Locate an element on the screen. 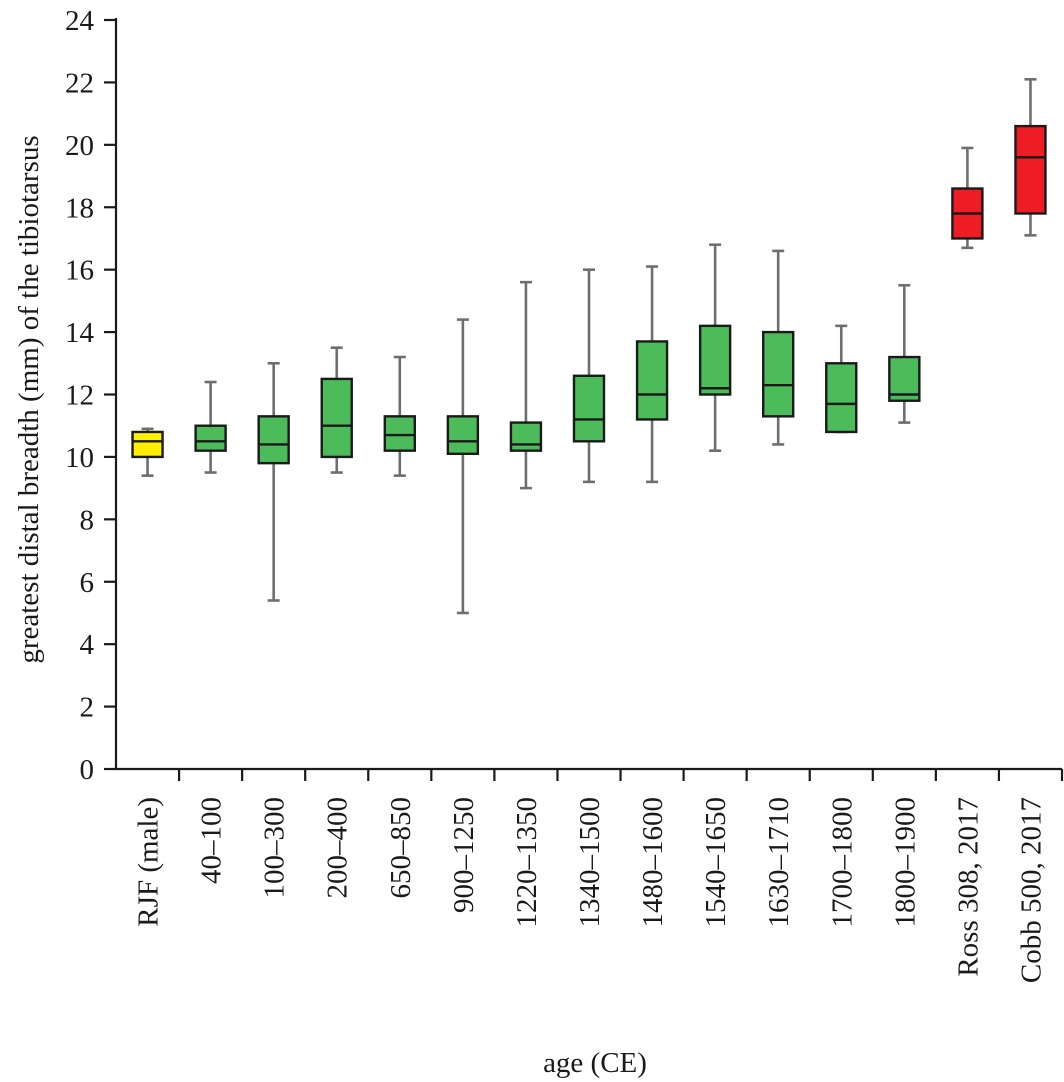 The width and height of the screenshot is (1064, 1082). x-tick-label: 1700–1800 is located at coordinates (842, 862).